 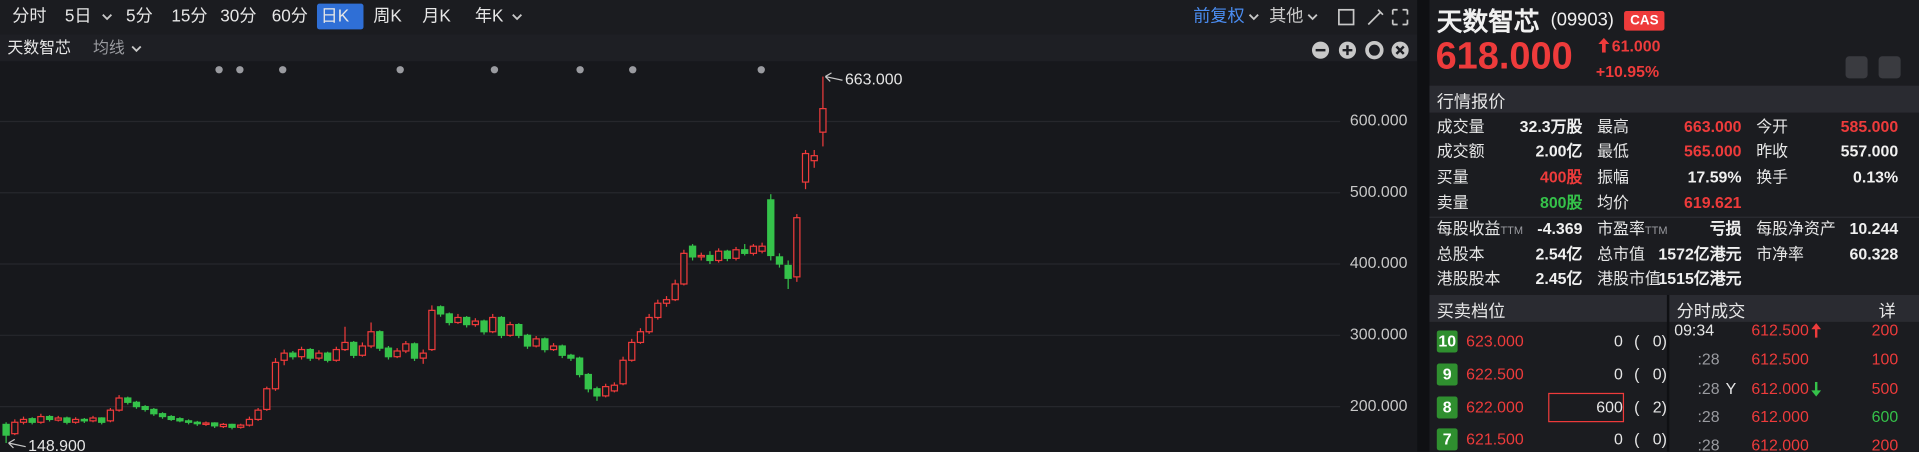 I want to click on layout-icon, so click(x=1346, y=17).